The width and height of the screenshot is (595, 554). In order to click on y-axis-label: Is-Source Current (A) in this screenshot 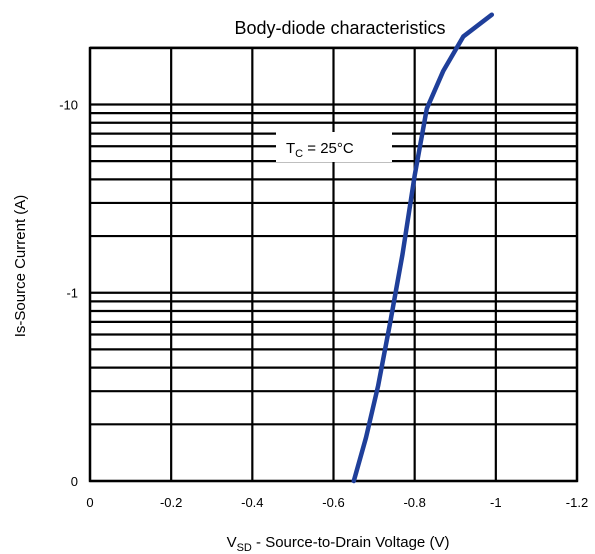, I will do `click(20, 266)`.